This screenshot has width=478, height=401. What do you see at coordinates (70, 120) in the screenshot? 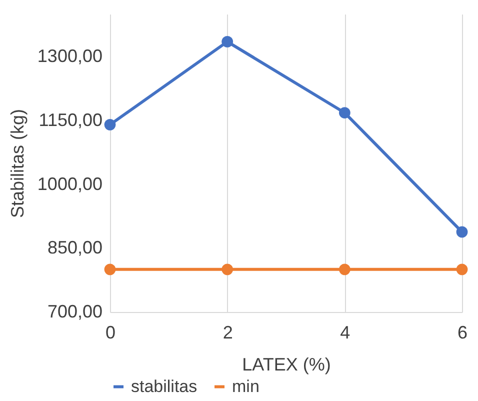
I see `y-tick-label: 1150,00` at bounding box center [70, 120].